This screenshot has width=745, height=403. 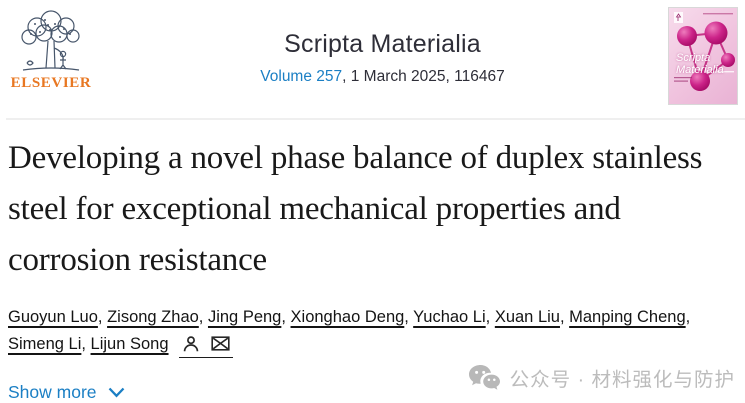 What do you see at coordinates (449, 317) in the screenshot?
I see `author-link: Yuchao Li` at bounding box center [449, 317].